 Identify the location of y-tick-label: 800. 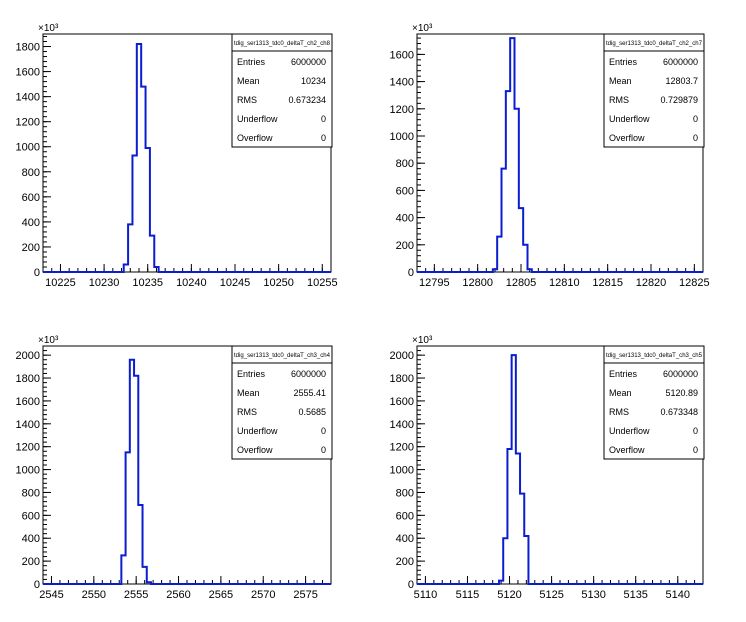
(31, 173).